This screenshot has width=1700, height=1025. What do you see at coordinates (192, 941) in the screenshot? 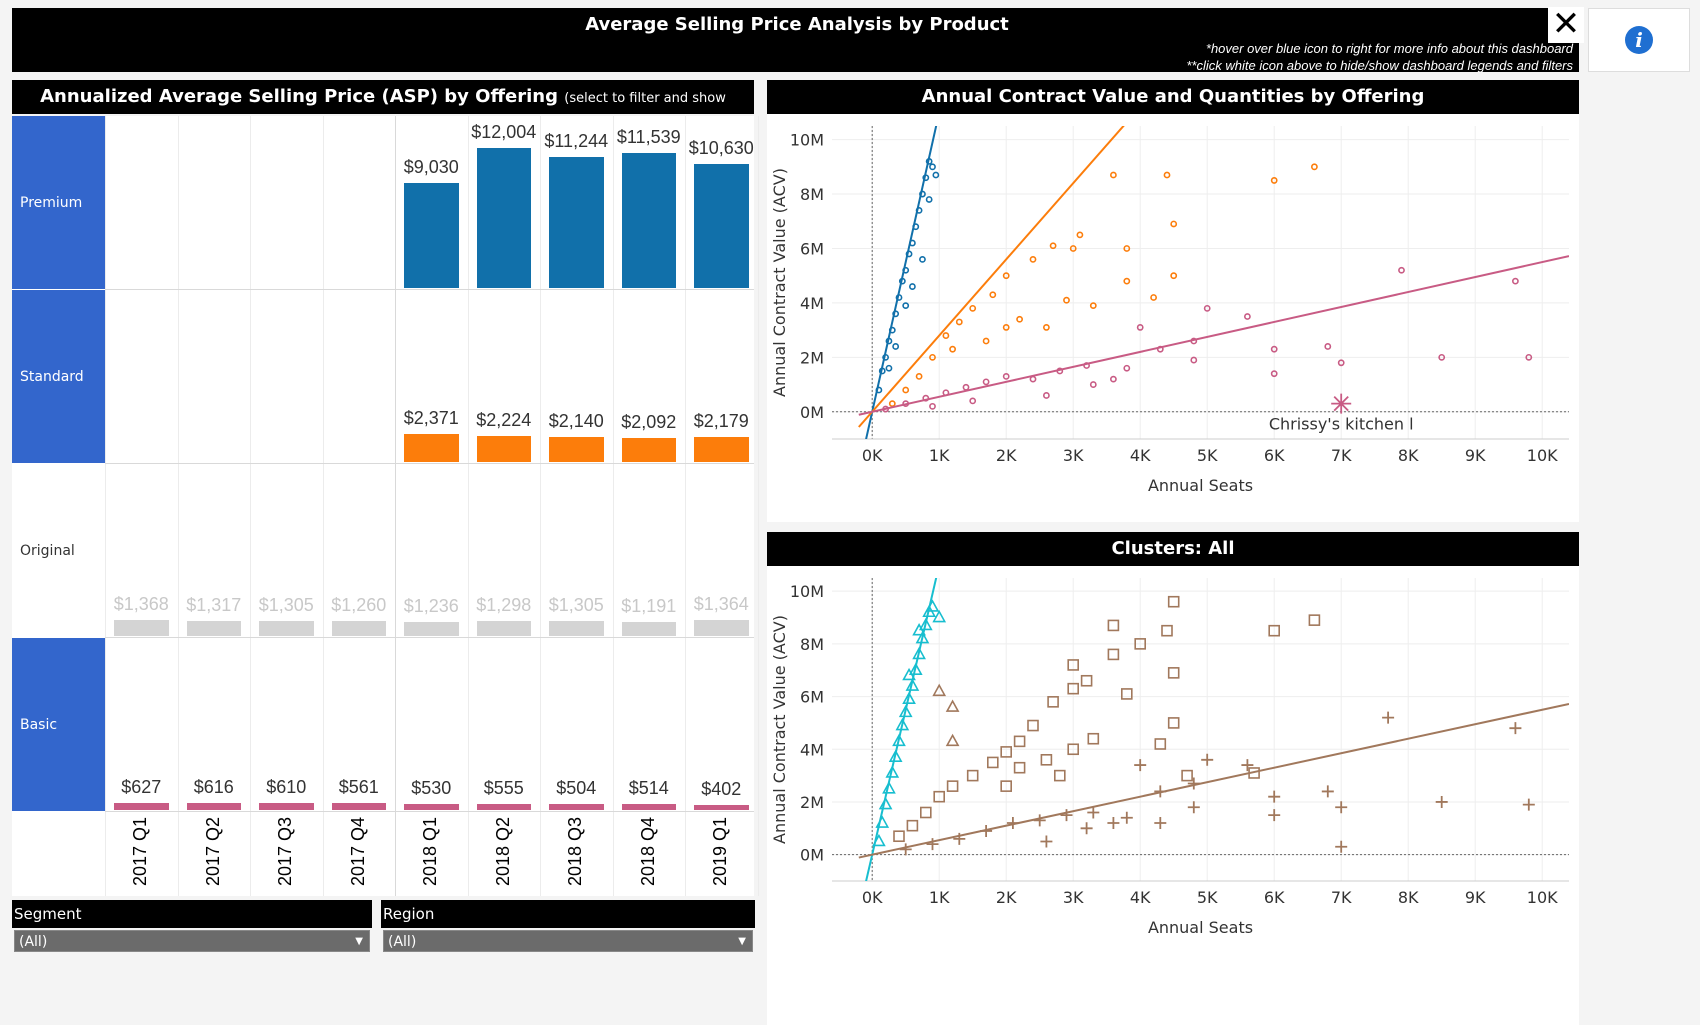
I see `segment-filter-select: (All) ▼` at bounding box center [192, 941].